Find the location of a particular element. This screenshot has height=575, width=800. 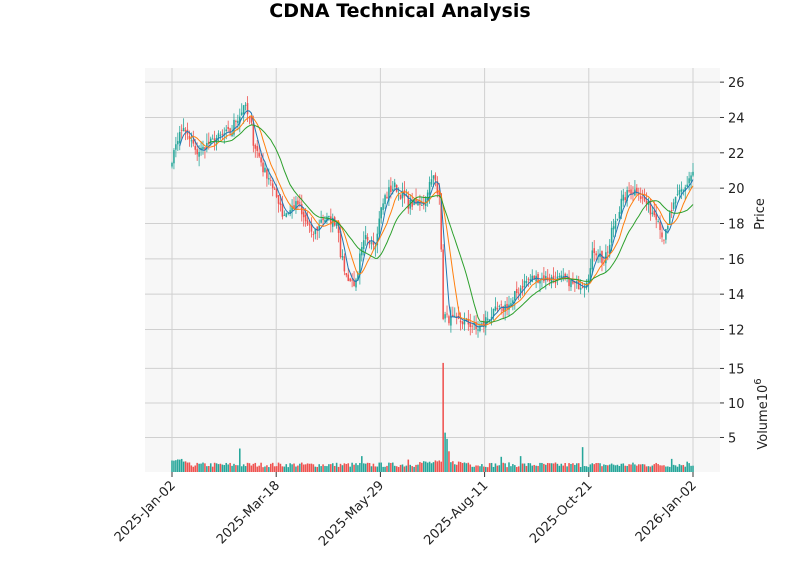

x-tick-label: 2025-Aug-11 is located at coordinates (456, 513).